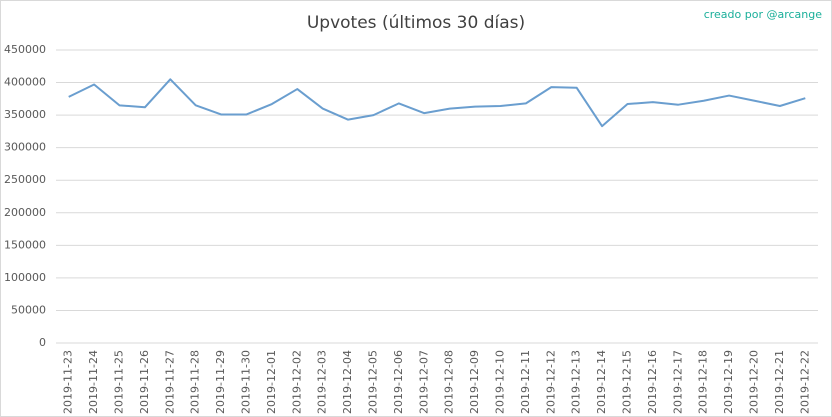 The height and width of the screenshot is (417, 832). Describe the element at coordinates (25, 212) in the screenshot. I see `y-tick-label: 200000` at that location.